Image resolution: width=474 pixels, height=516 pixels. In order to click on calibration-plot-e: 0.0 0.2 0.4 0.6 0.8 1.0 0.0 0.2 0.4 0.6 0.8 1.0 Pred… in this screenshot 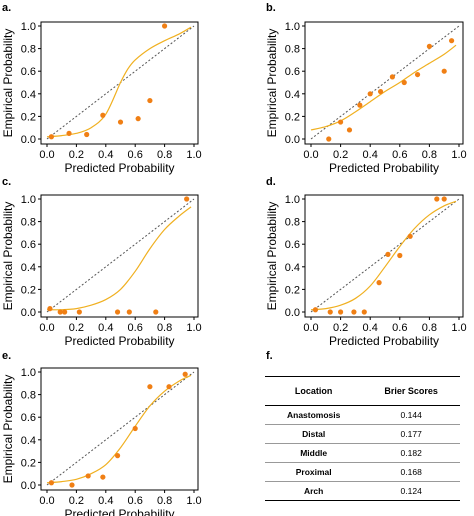, I will do `click(101, 441)`.